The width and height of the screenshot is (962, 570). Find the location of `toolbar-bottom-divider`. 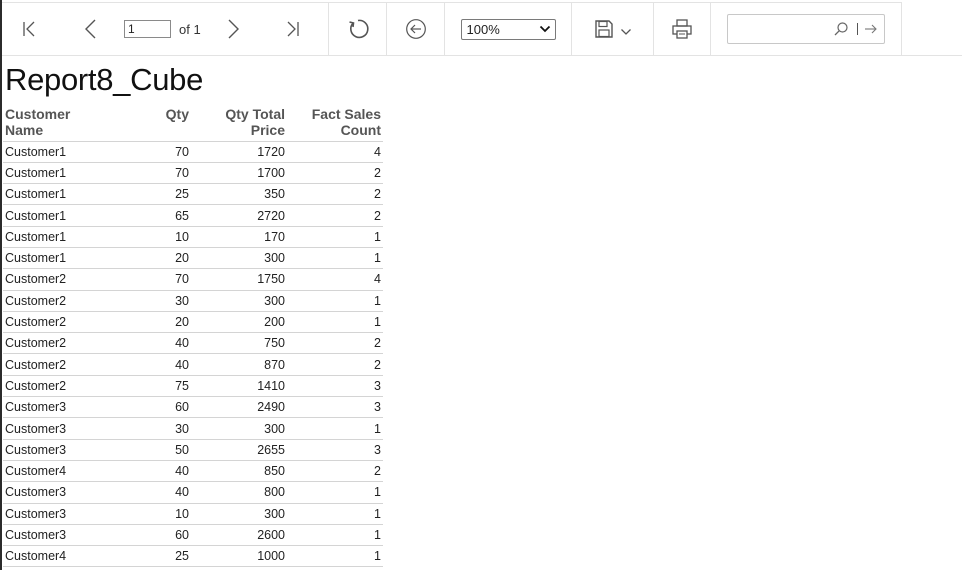

toolbar-bottom-divider is located at coordinates (482, 55).